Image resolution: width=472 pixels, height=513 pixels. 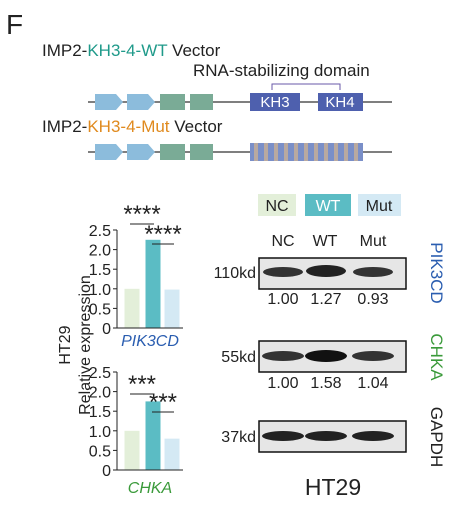 I want to click on kh4: KH4, so click(x=339, y=102).